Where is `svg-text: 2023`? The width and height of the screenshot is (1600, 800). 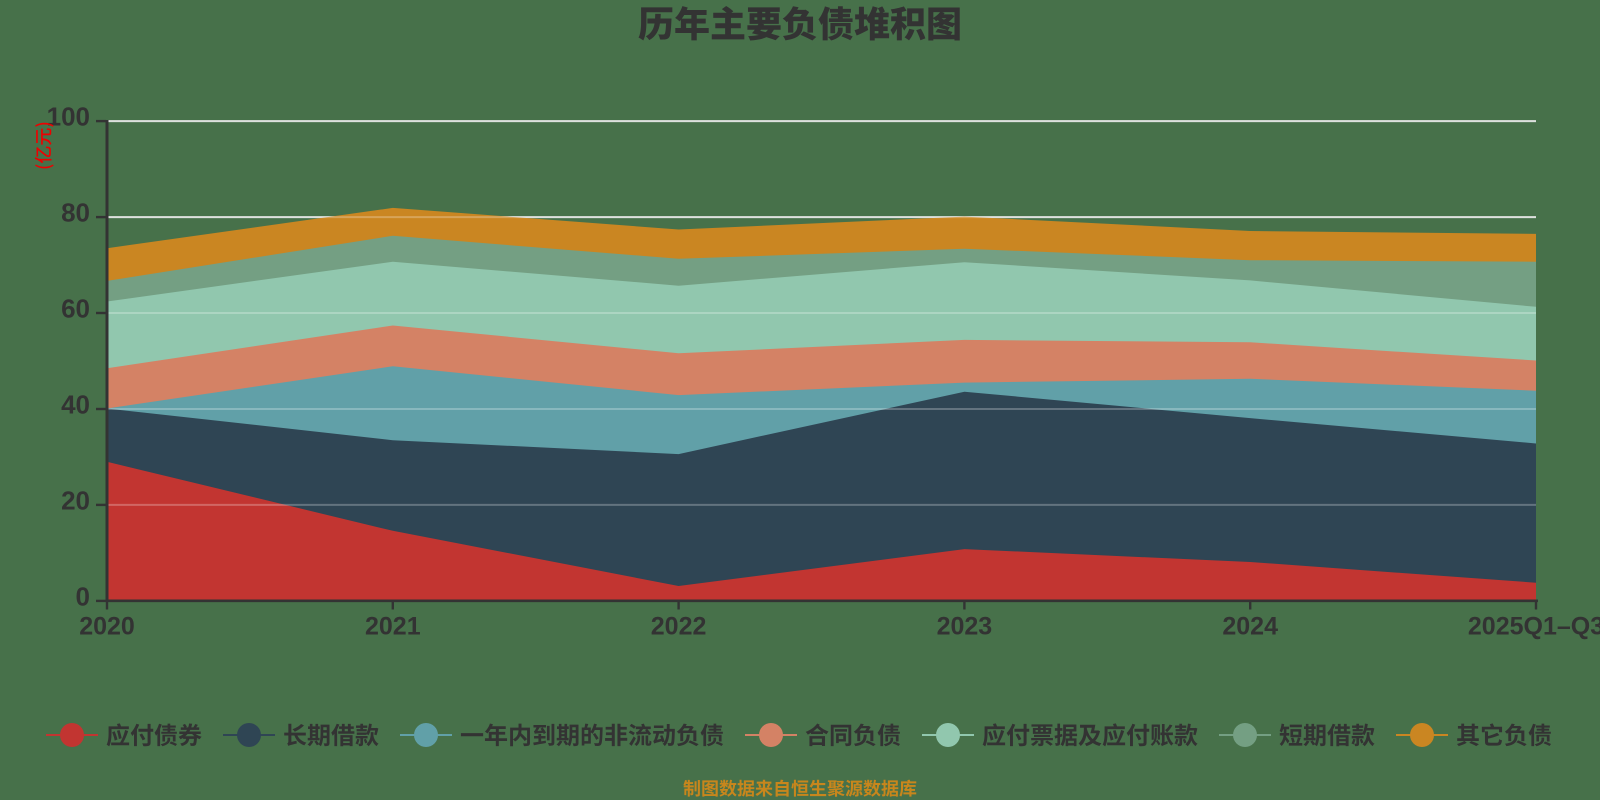 svg-text: 2023 is located at coordinates (965, 627).